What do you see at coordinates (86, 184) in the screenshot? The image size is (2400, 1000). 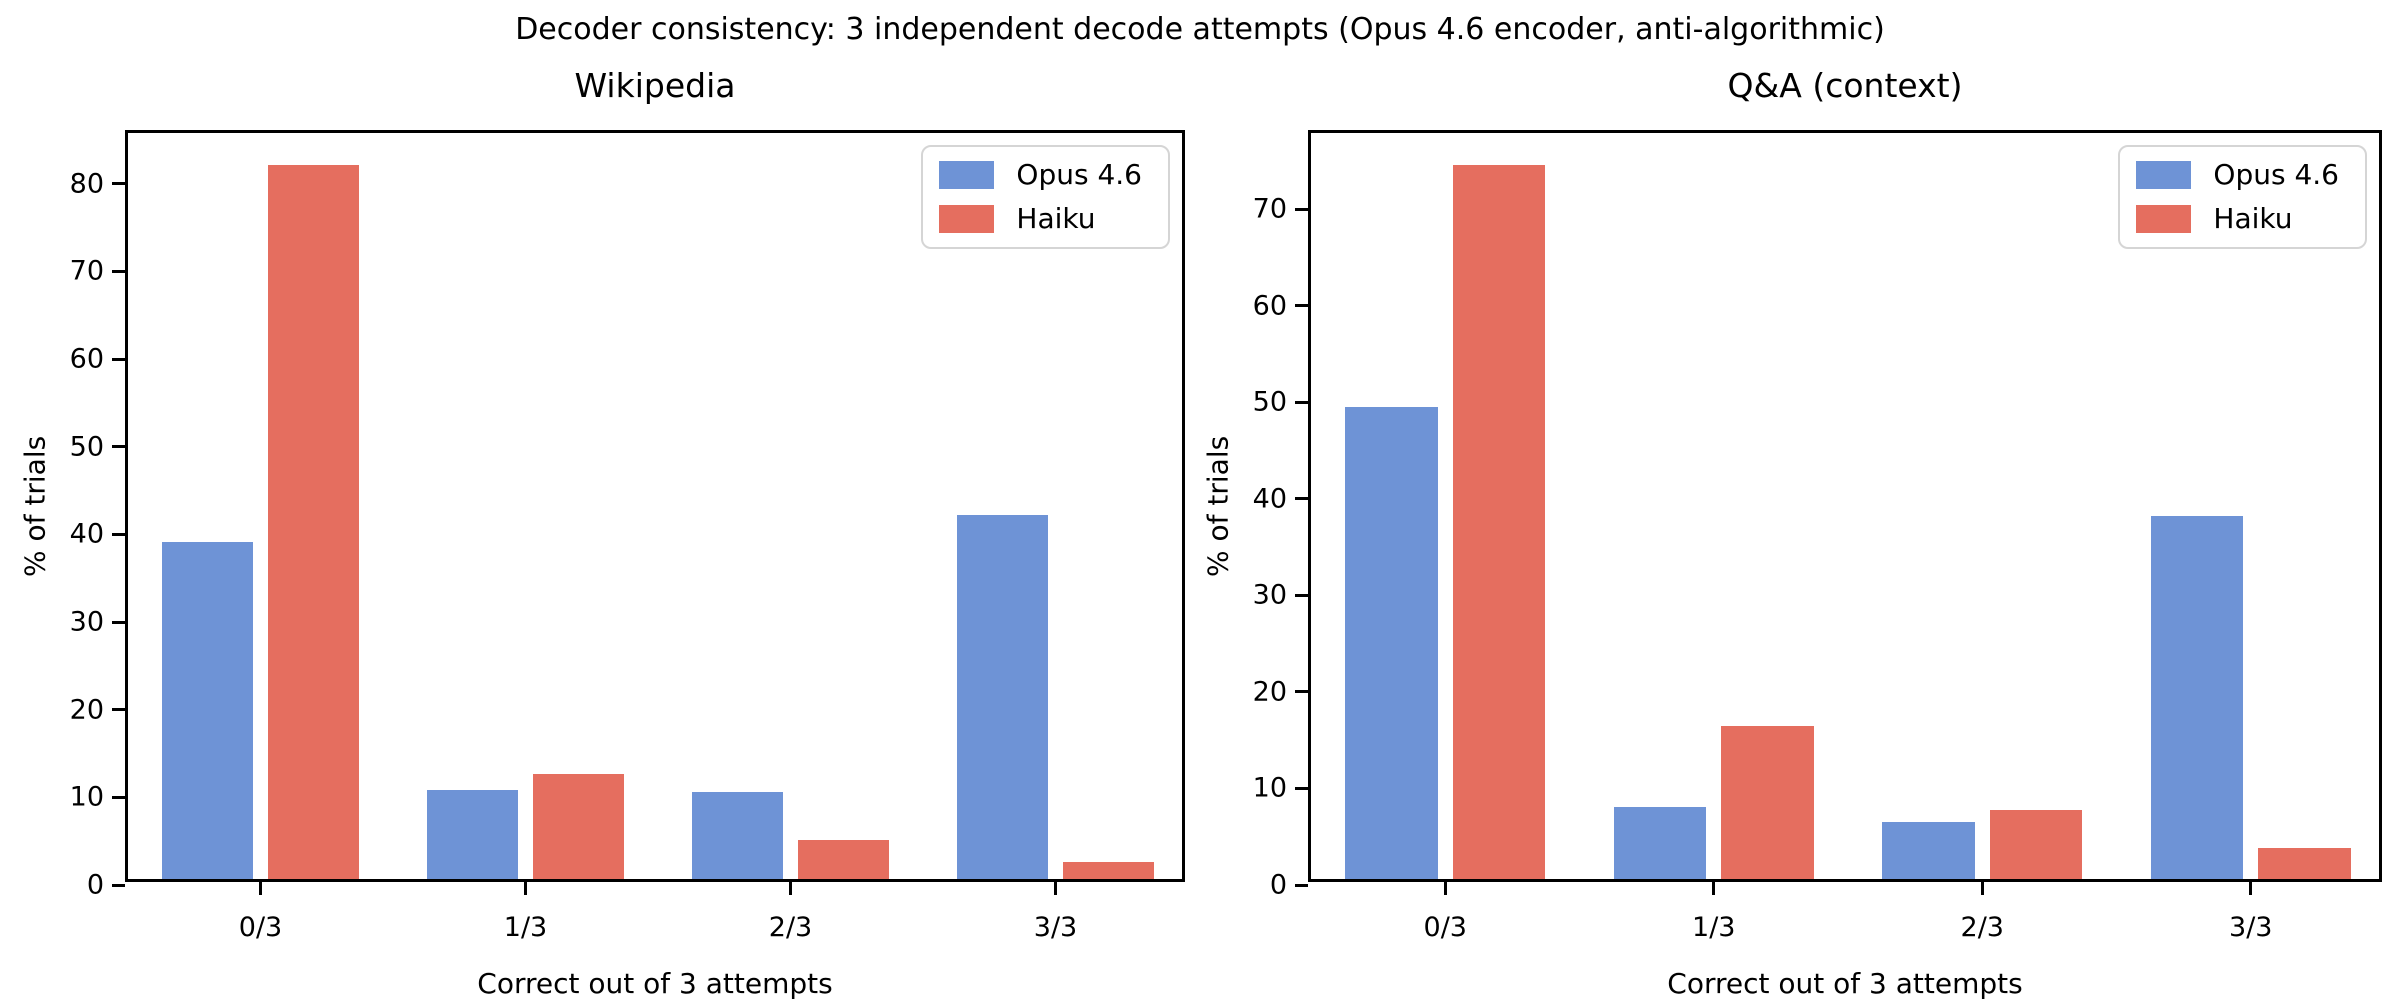 I see `y-tick-label: 80` at bounding box center [86, 184].